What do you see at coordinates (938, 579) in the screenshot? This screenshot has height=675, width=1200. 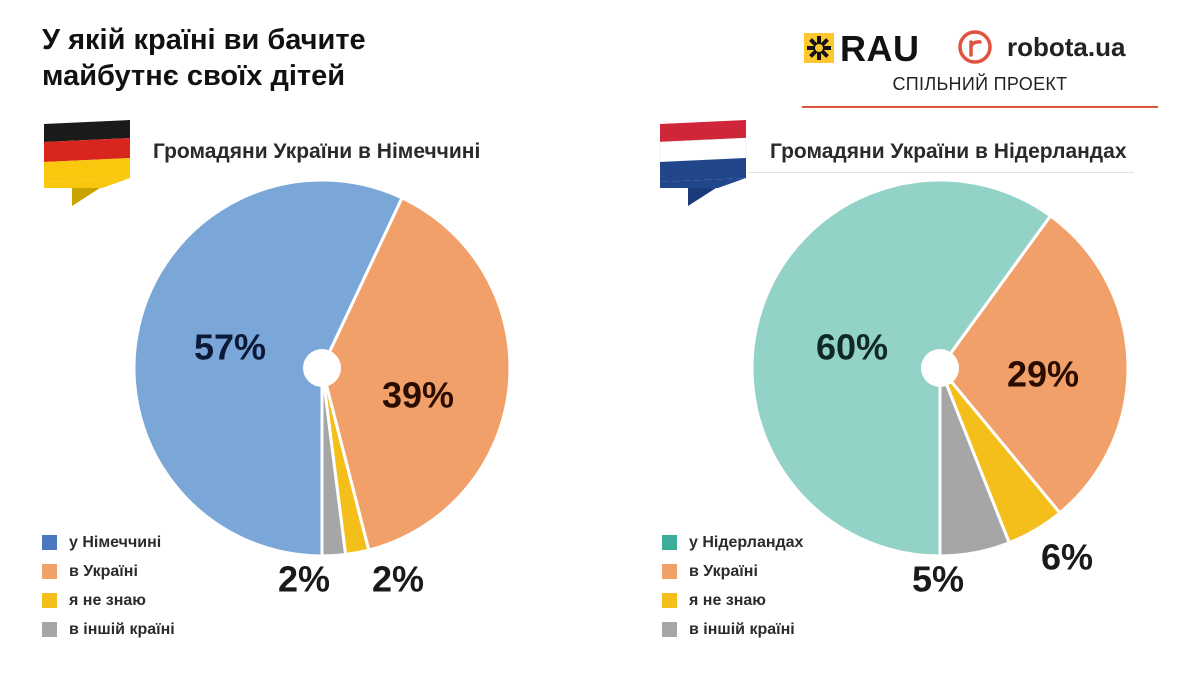 I see `pie-value-label: 5%` at bounding box center [938, 579].